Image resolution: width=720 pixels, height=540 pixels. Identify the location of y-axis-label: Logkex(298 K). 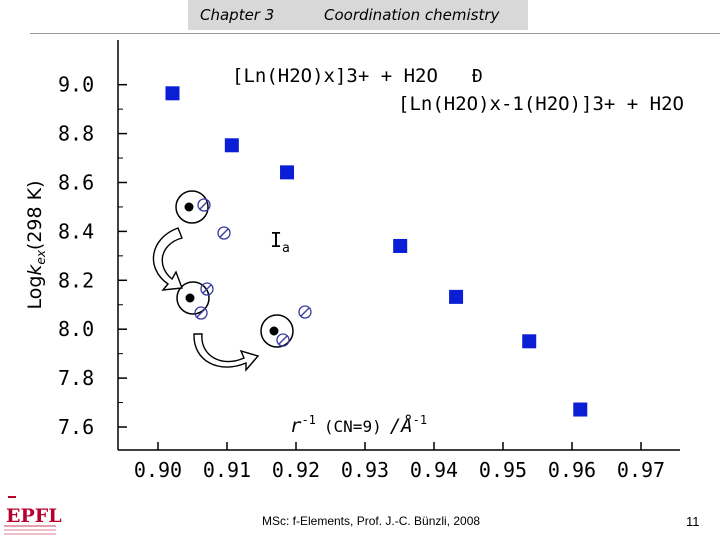
(36, 244).